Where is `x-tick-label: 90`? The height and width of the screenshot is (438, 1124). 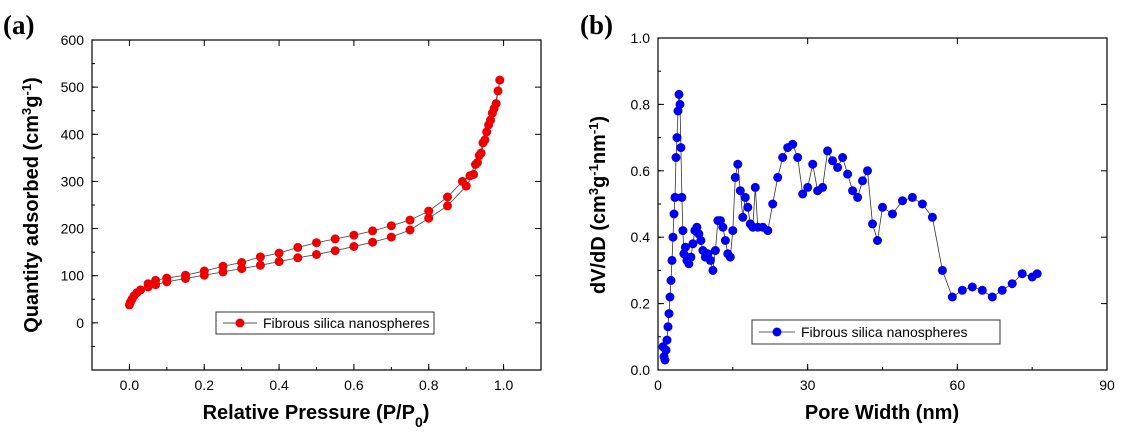
x-tick-label: 90 is located at coordinates (1107, 385).